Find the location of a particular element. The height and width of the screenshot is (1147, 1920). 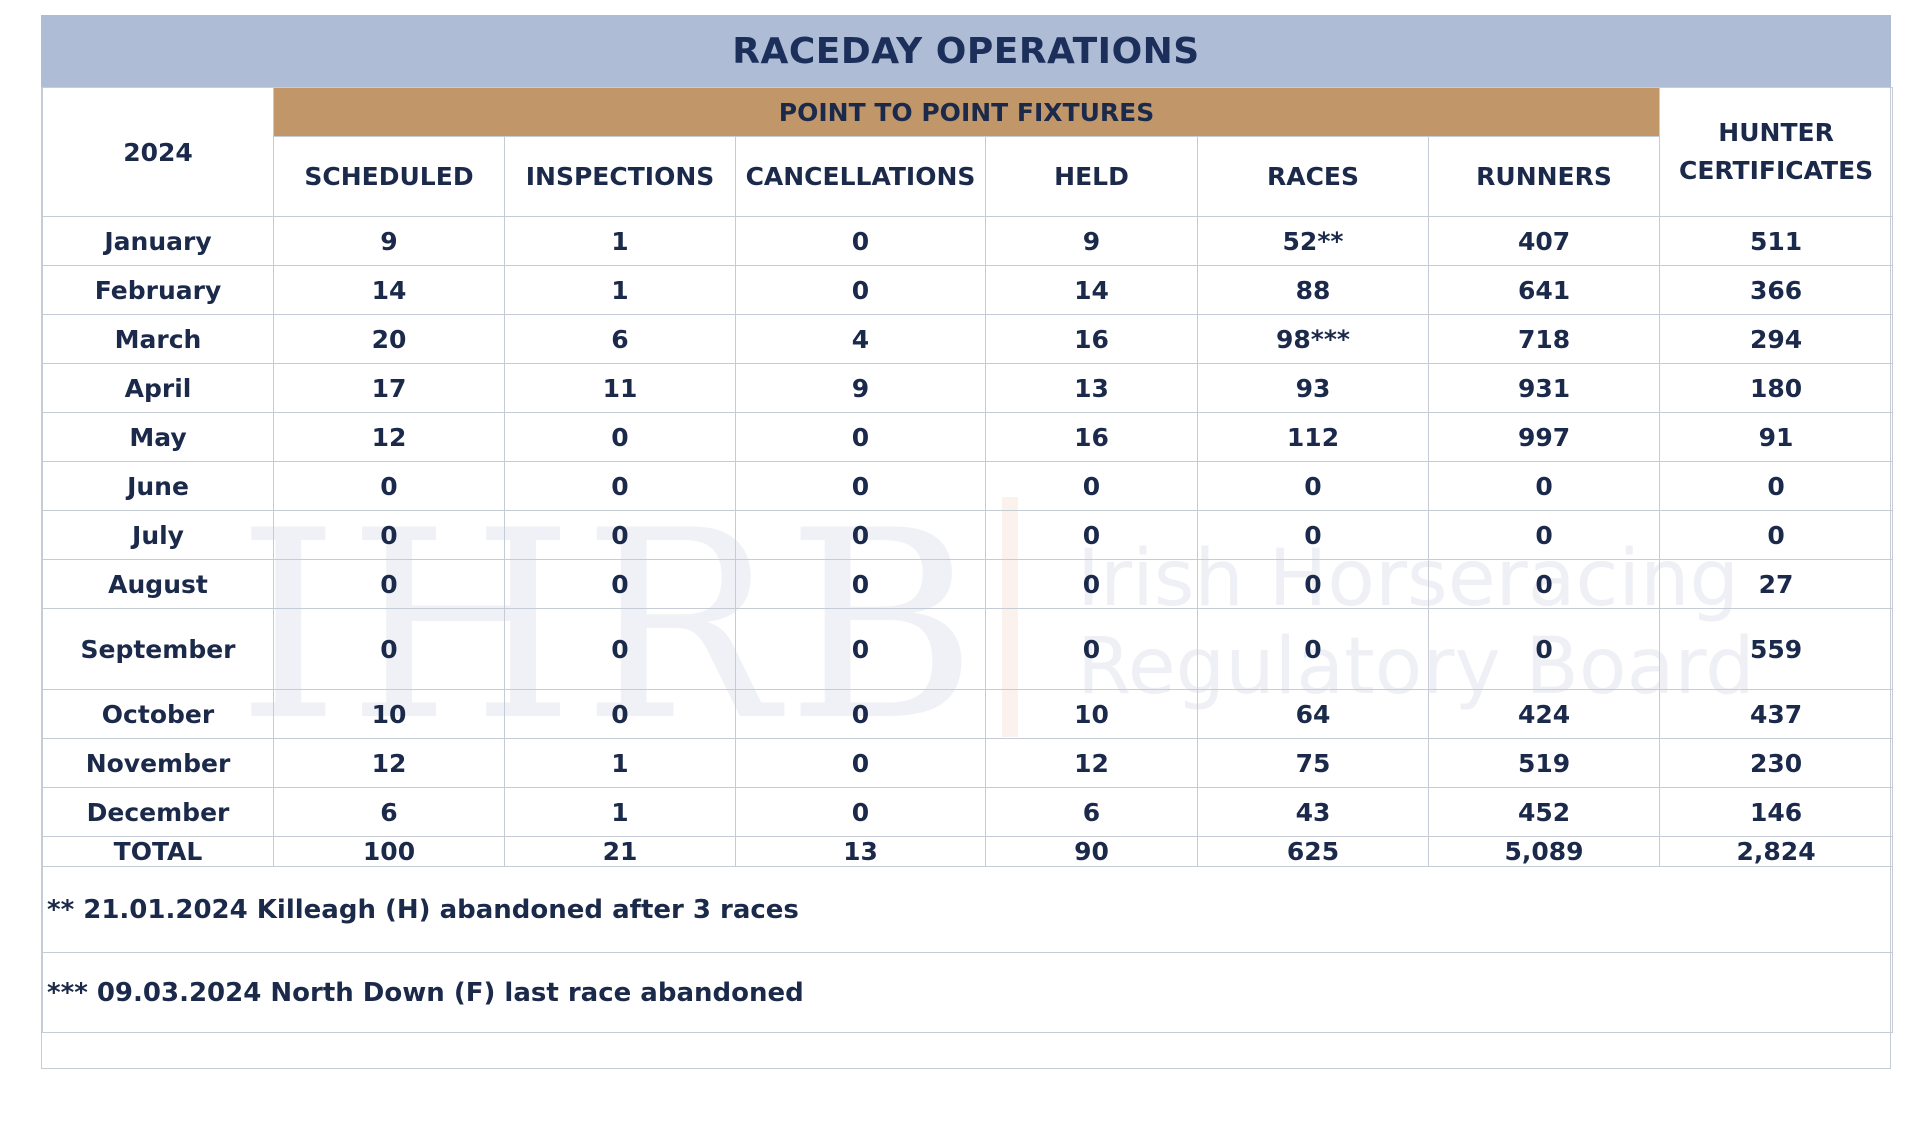

races-cell: 52** is located at coordinates (1313, 241).